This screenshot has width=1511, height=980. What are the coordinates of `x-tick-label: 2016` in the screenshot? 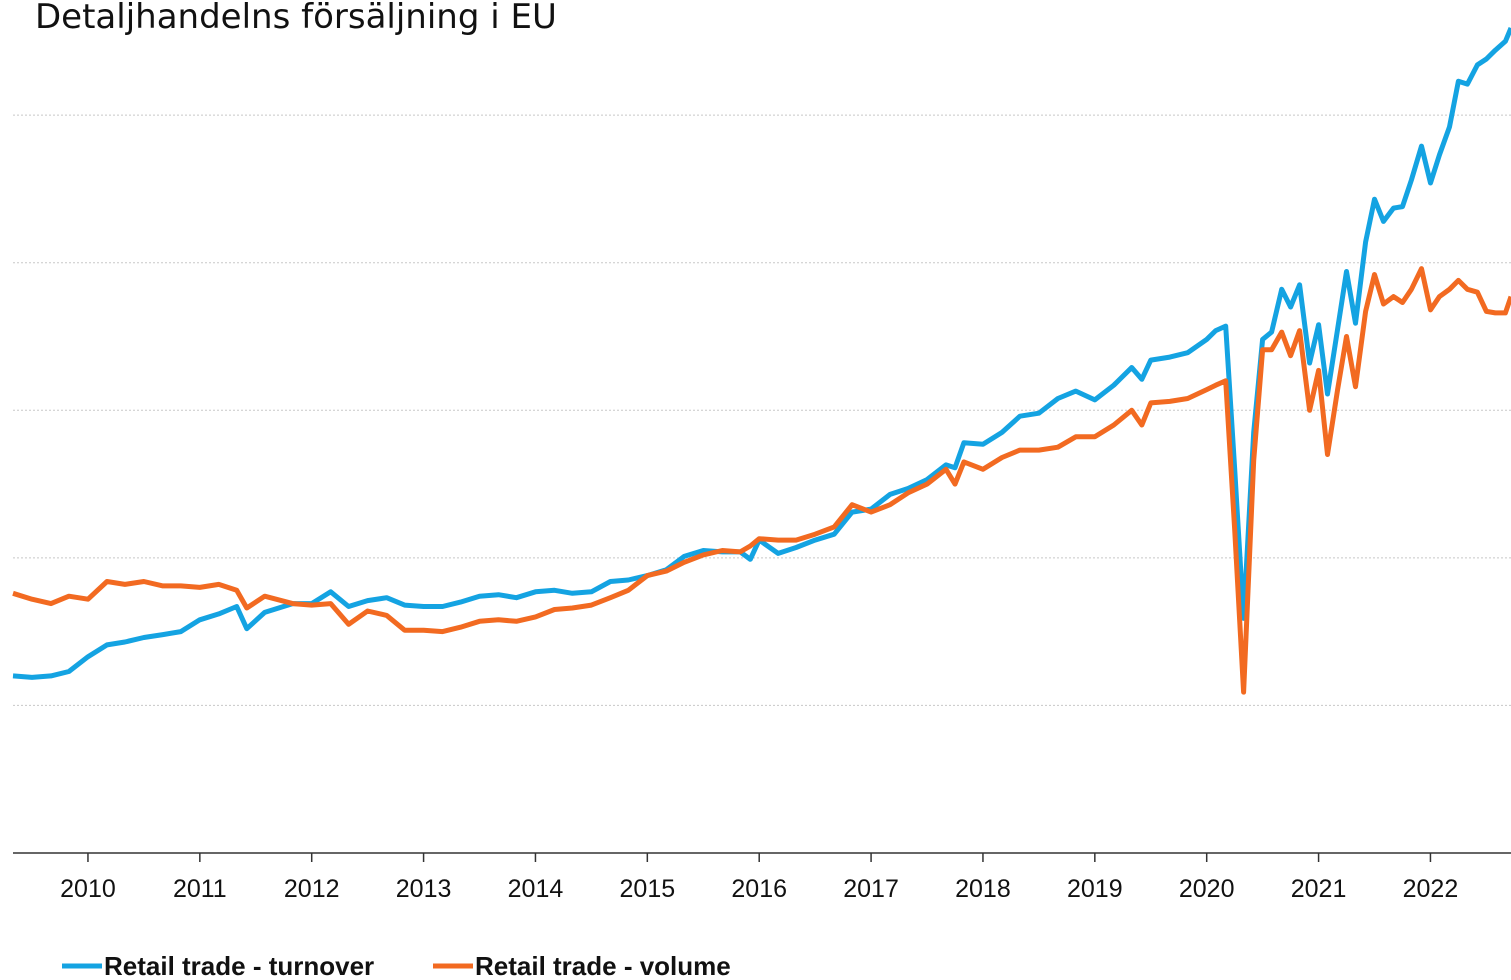 It's located at (759, 889).